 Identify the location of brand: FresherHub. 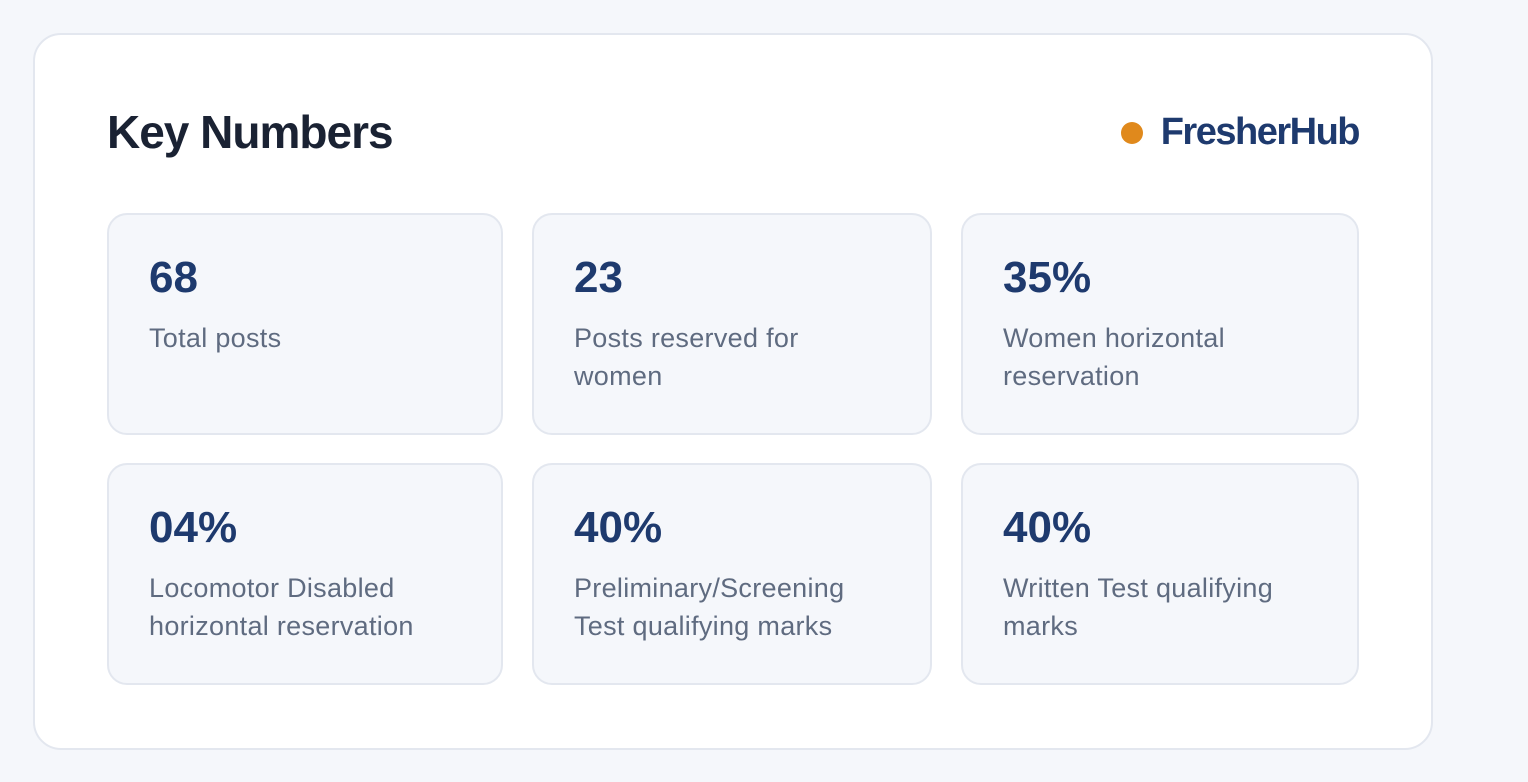
(1240, 132).